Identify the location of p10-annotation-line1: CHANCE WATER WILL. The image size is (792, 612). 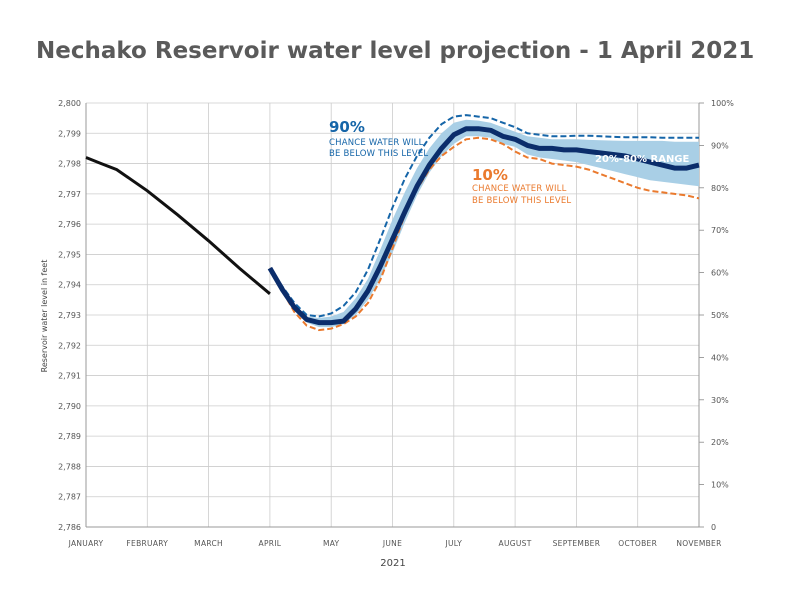
(519, 189).